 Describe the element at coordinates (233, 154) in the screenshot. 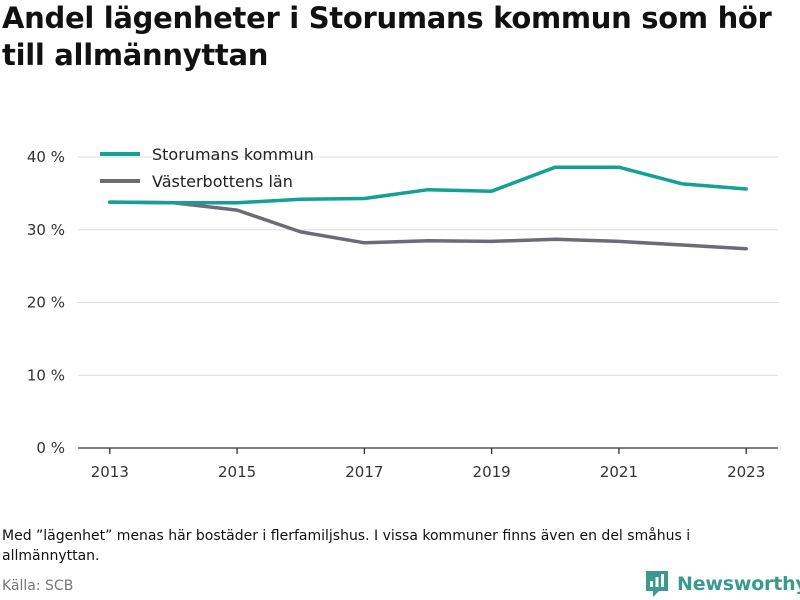

I see `legend-label: Storumans kommun` at that location.